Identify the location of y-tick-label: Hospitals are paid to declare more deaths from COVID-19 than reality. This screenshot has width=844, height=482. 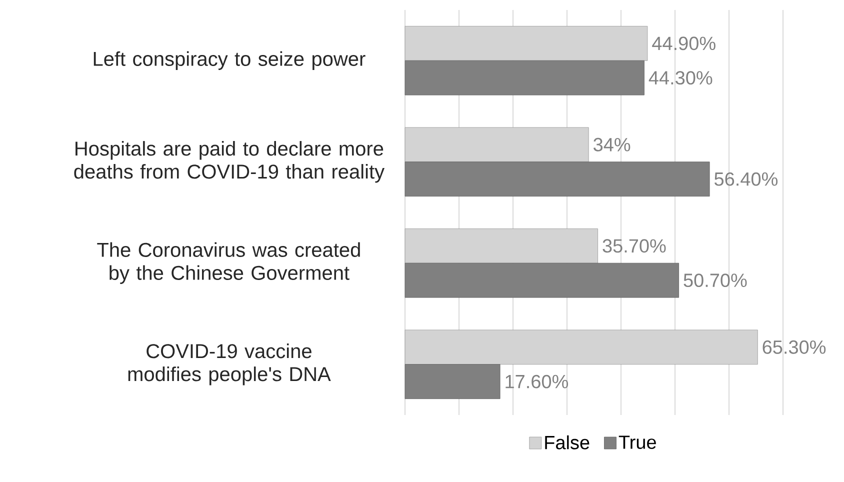
(229, 162).